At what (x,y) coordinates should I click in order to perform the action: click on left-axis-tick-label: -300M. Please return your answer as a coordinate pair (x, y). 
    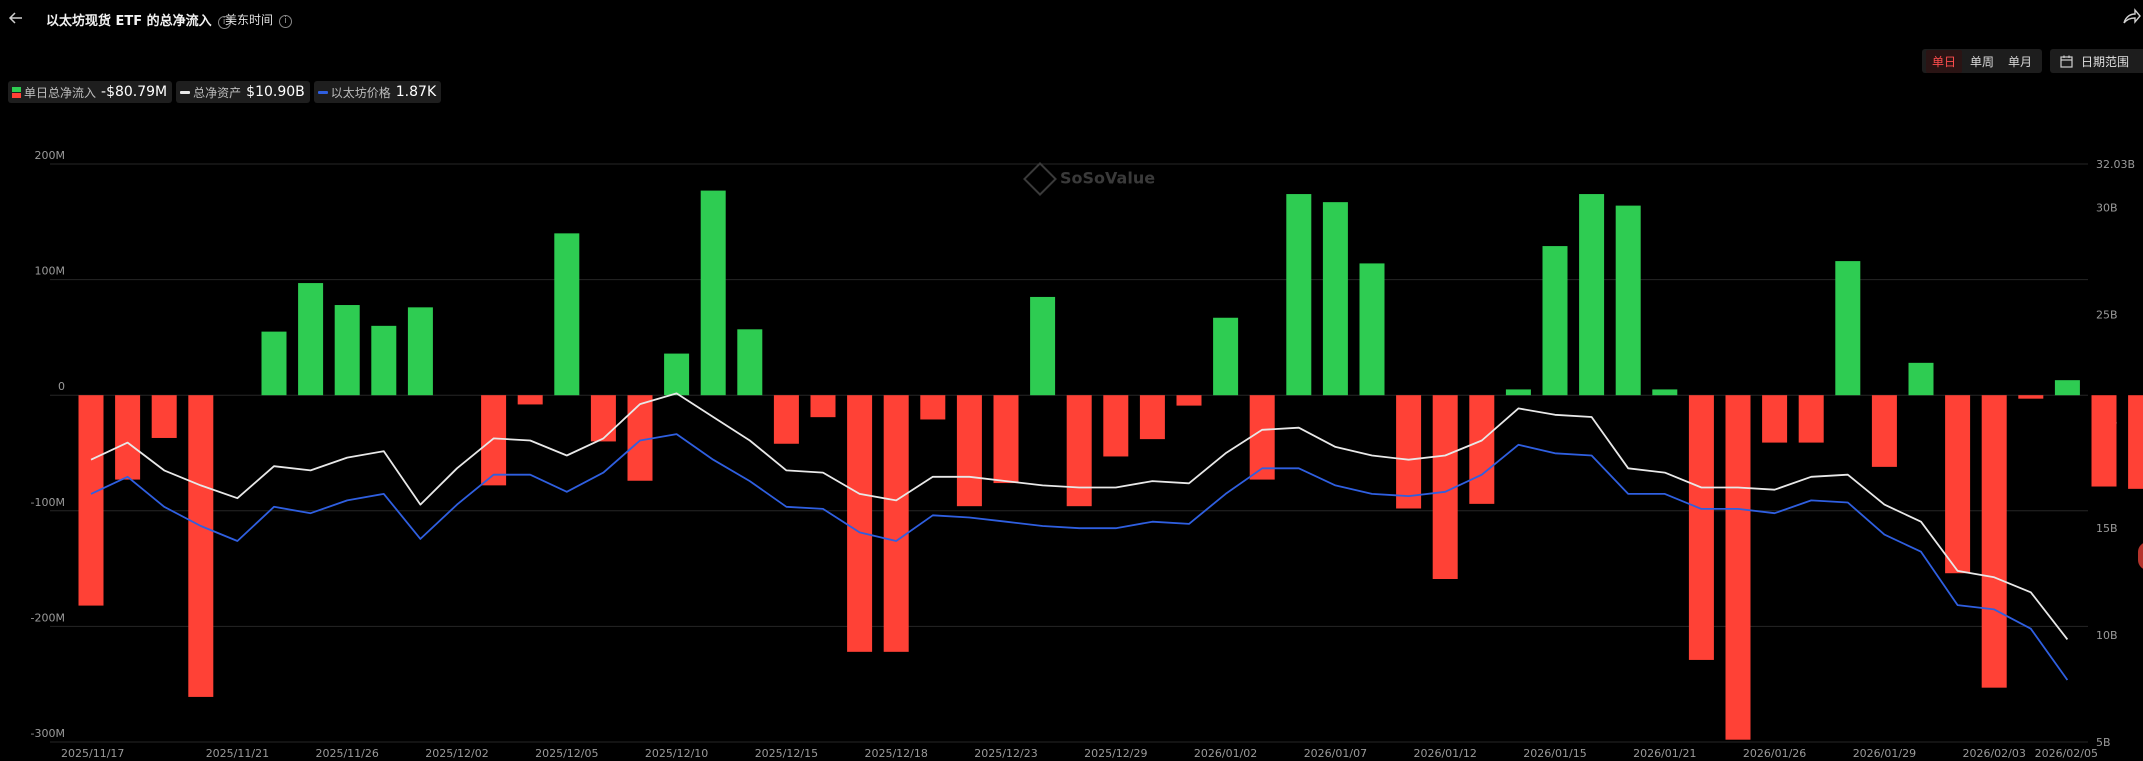
    Looking at the image, I should click on (48, 733).